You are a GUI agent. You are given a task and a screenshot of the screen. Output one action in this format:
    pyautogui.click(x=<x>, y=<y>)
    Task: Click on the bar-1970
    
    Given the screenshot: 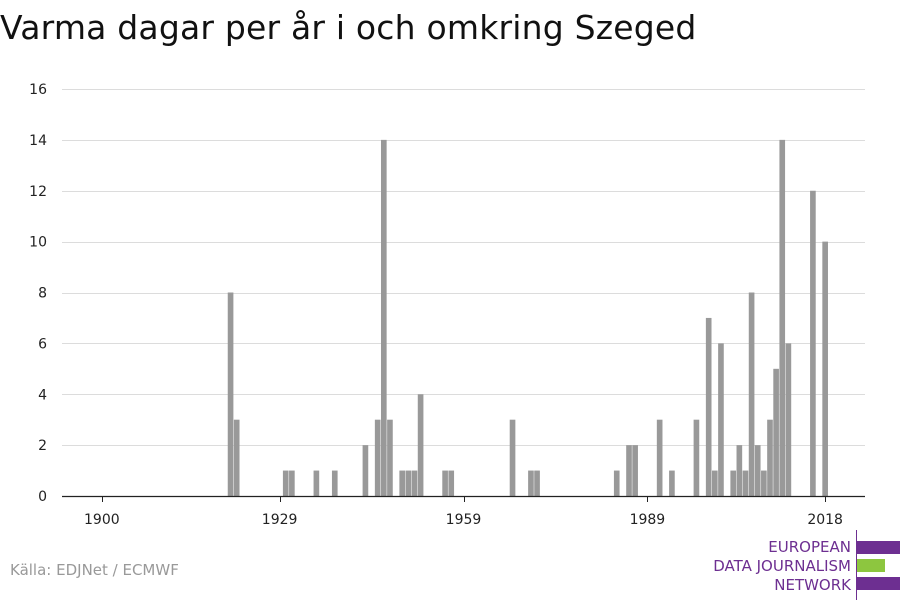 What is the action you would take?
    pyautogui.click(x=531, y=483)
    